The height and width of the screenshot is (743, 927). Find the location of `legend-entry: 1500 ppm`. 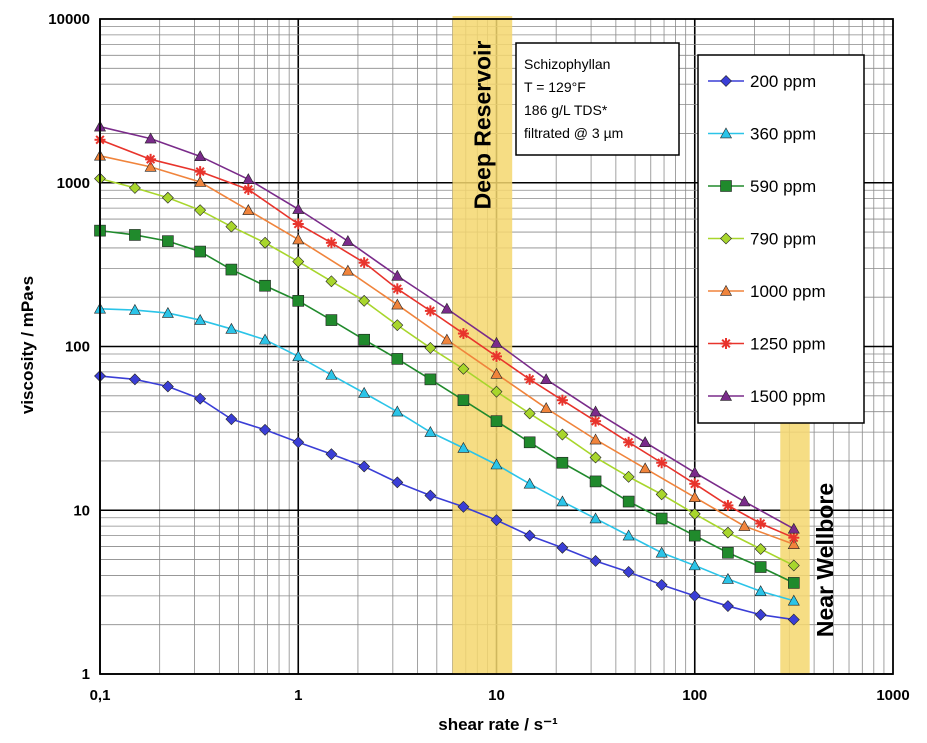

legend-entry: 1500 ppm is located at coordinates (767, 396).